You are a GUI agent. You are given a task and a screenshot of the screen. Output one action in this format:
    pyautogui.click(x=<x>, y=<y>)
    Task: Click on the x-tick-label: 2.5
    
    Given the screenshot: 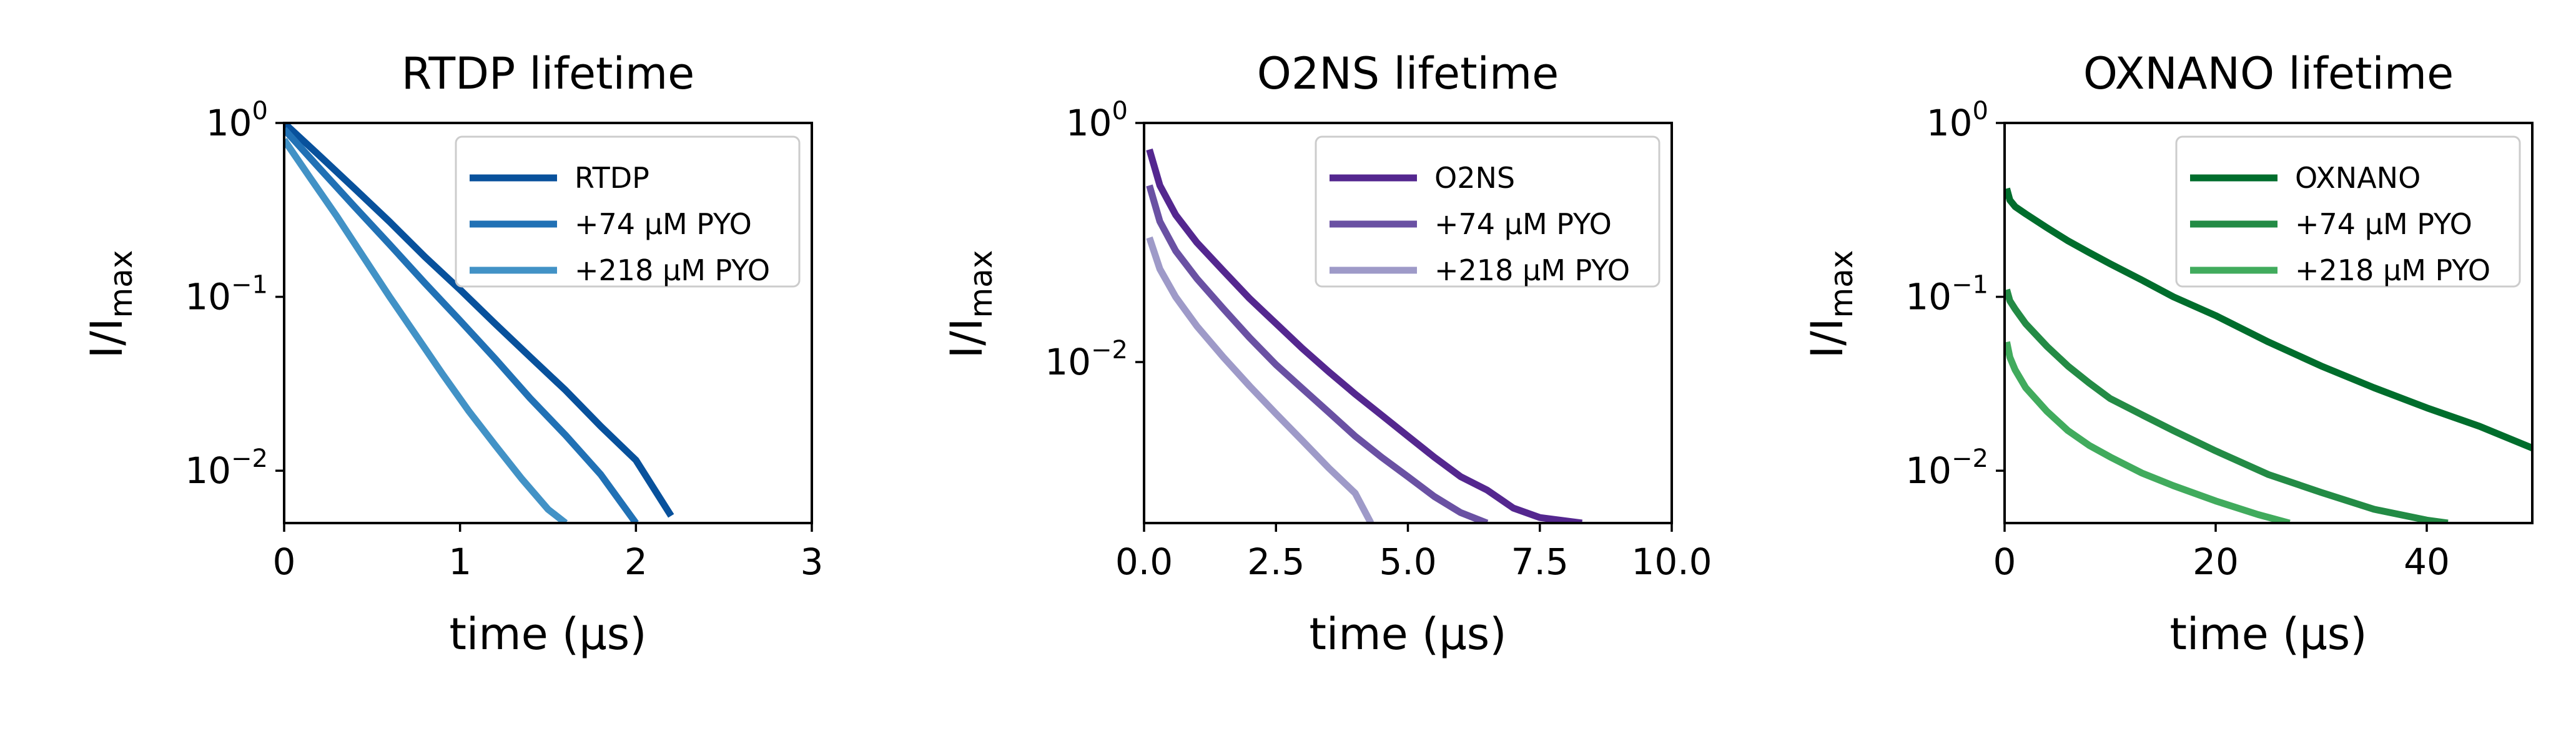 What is the action you would take?
    pyautogui.click(x=1276, y=562)
    